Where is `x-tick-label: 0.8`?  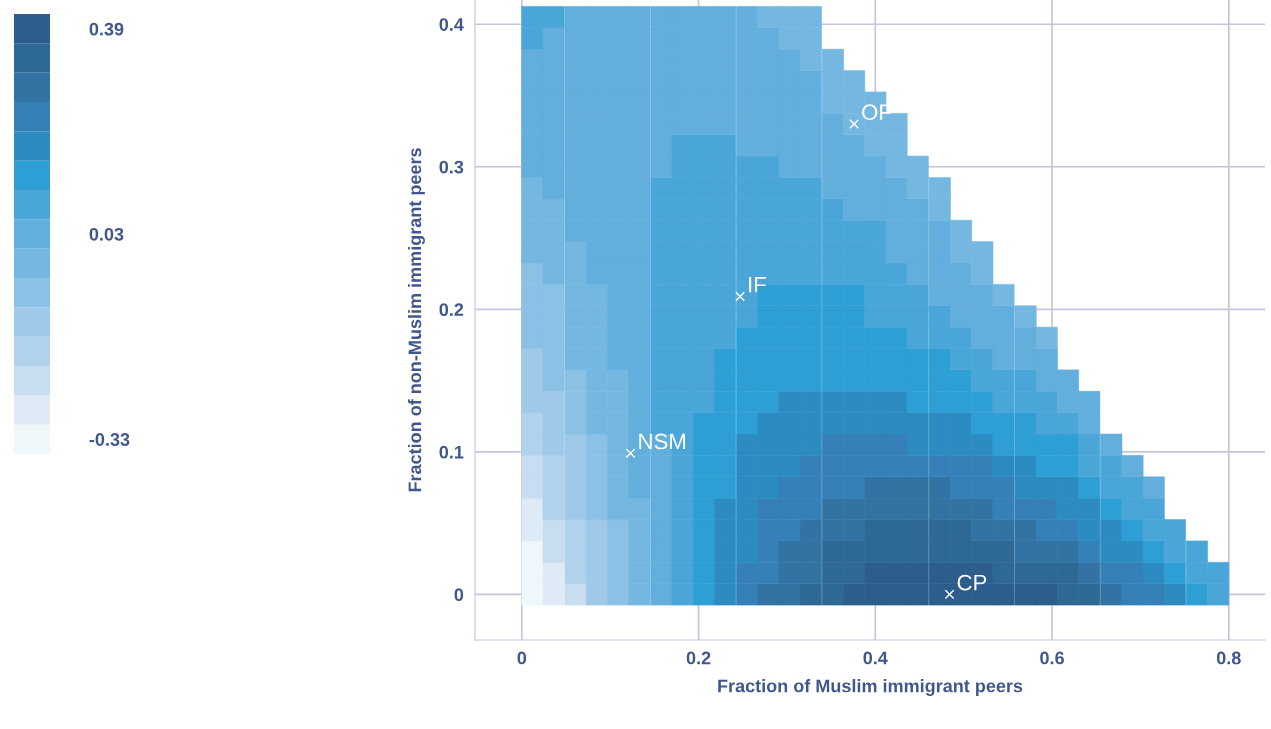
x-tick-label: 0.8 is located at coordinates (1228, 658).